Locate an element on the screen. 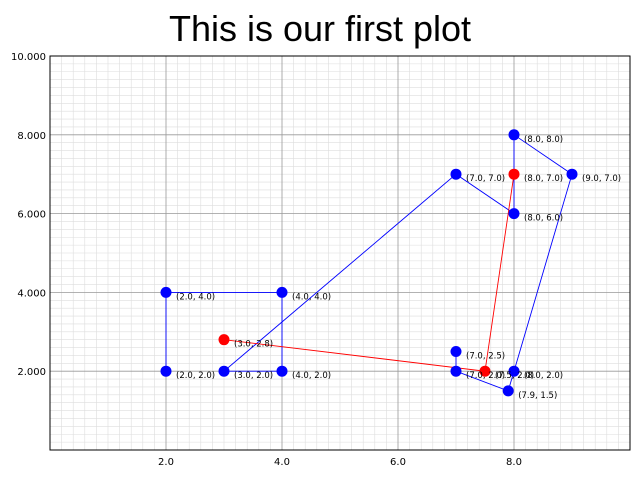 Image resolution: width=640 pixels, height=480 pixels. y-tick-label: 8.000 is located at coordinates (31, 136).